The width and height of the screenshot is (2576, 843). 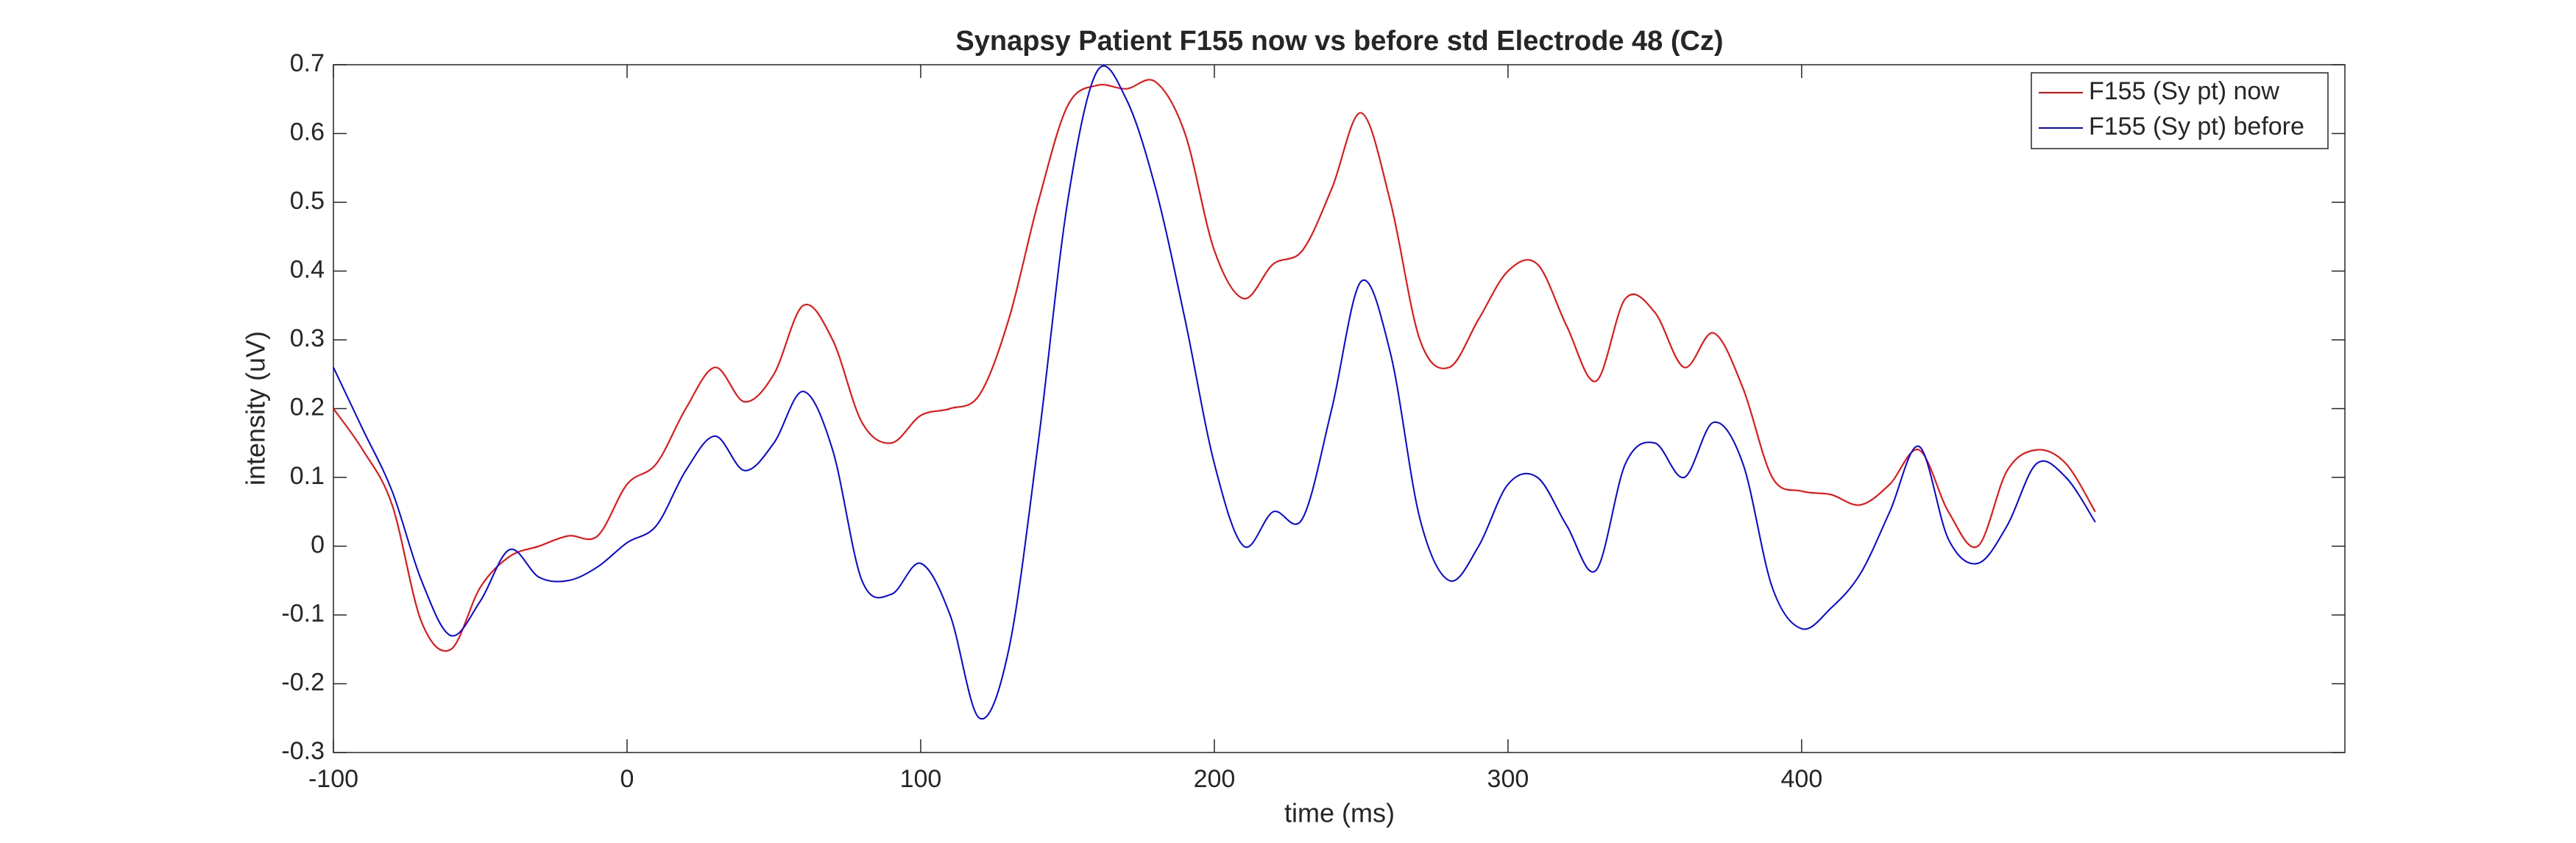 What do you see at coordinates (303, 751) in the screenshot?
I see `y-tick-label: -0.3` at bounding box center [303, 751].